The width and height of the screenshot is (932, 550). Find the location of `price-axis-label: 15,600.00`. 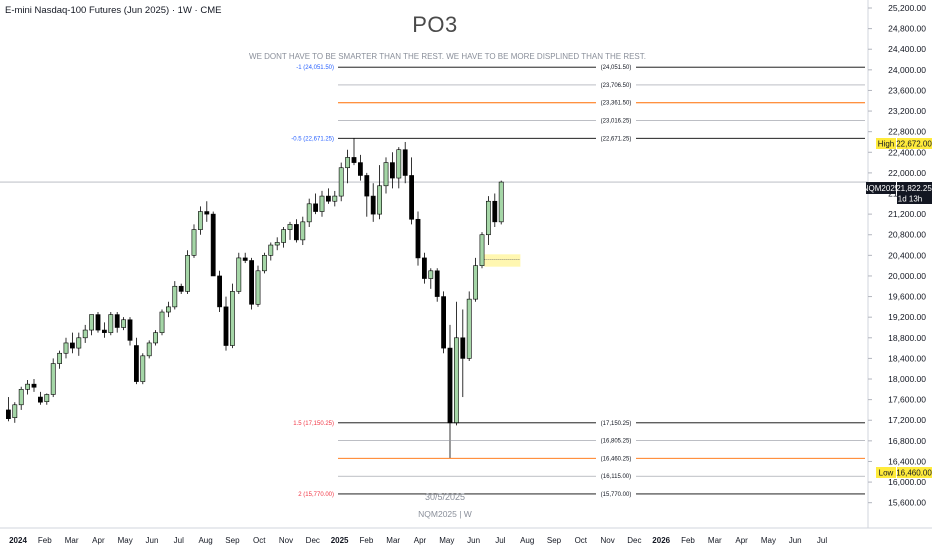

price-axis-label: 15,600.00 is located at coordinates (907, 503).